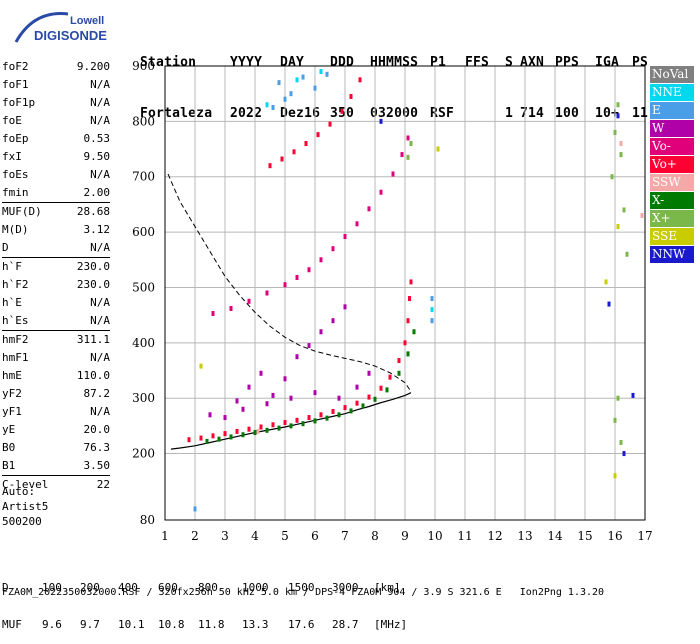 This screenshot has height=644, width=700. What do you see at coordinates (25, 484) in the screenshot?
I see `param-name: C-level` at bounding box center [25, 484].